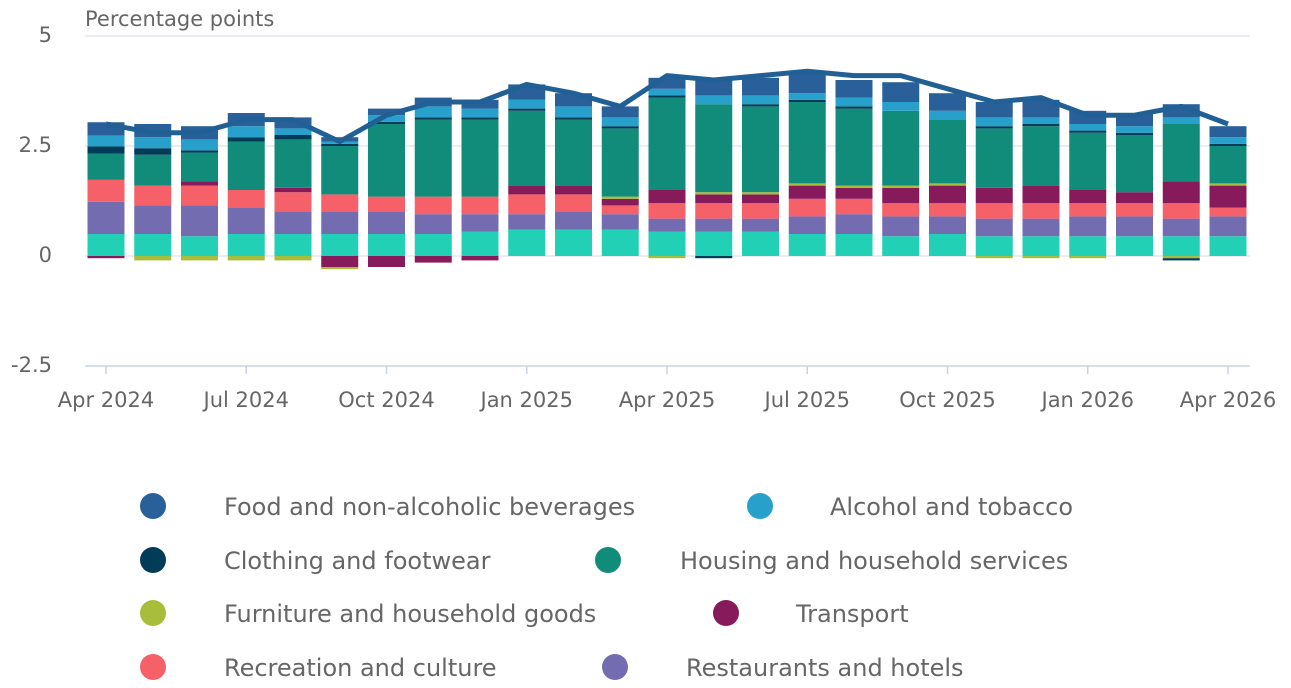 The image size is (1291, 688). What do you see at coordinates (667, 400) in the screenshot?
I see `x-tick-label: Apr 2025` at bounding box center [667, 400].